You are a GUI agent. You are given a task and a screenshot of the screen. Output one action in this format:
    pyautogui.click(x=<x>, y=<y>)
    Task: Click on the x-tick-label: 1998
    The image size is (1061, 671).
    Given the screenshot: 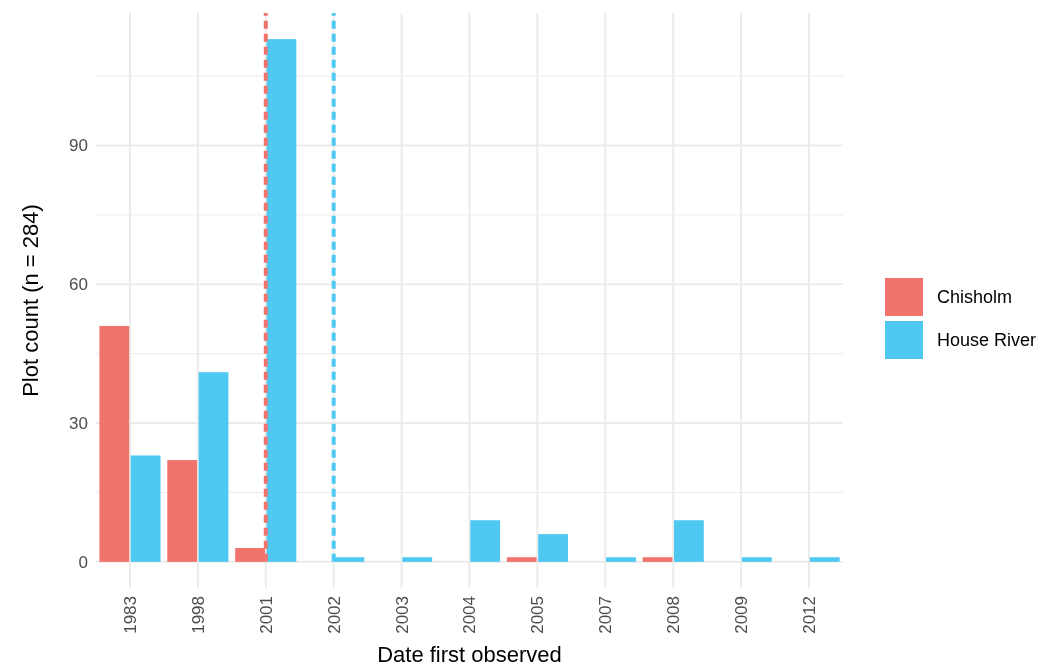 What is the action you would take?
    pyautogui.click(x=198, y=615)
    